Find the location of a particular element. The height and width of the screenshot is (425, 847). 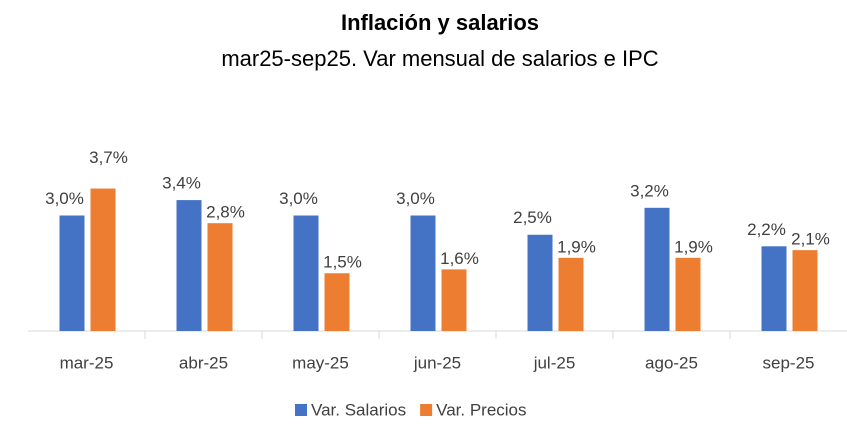

data-label: 1,6% is located at coordinates (459, 258).